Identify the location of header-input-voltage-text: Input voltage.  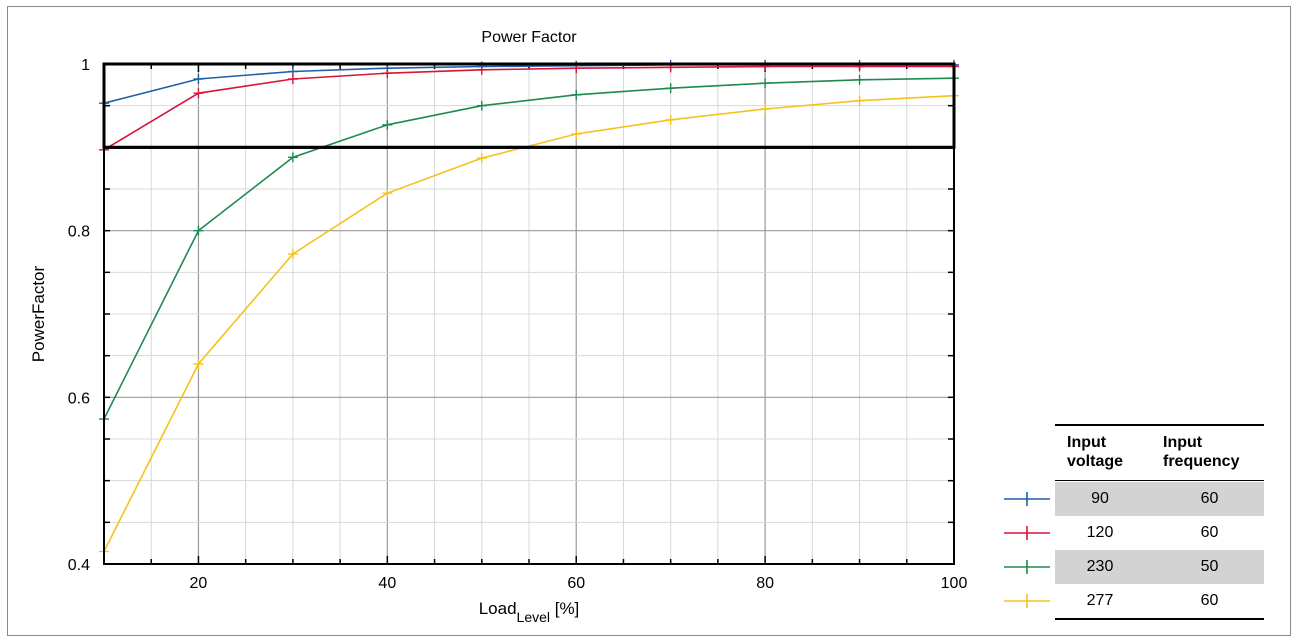
(1095, 452).